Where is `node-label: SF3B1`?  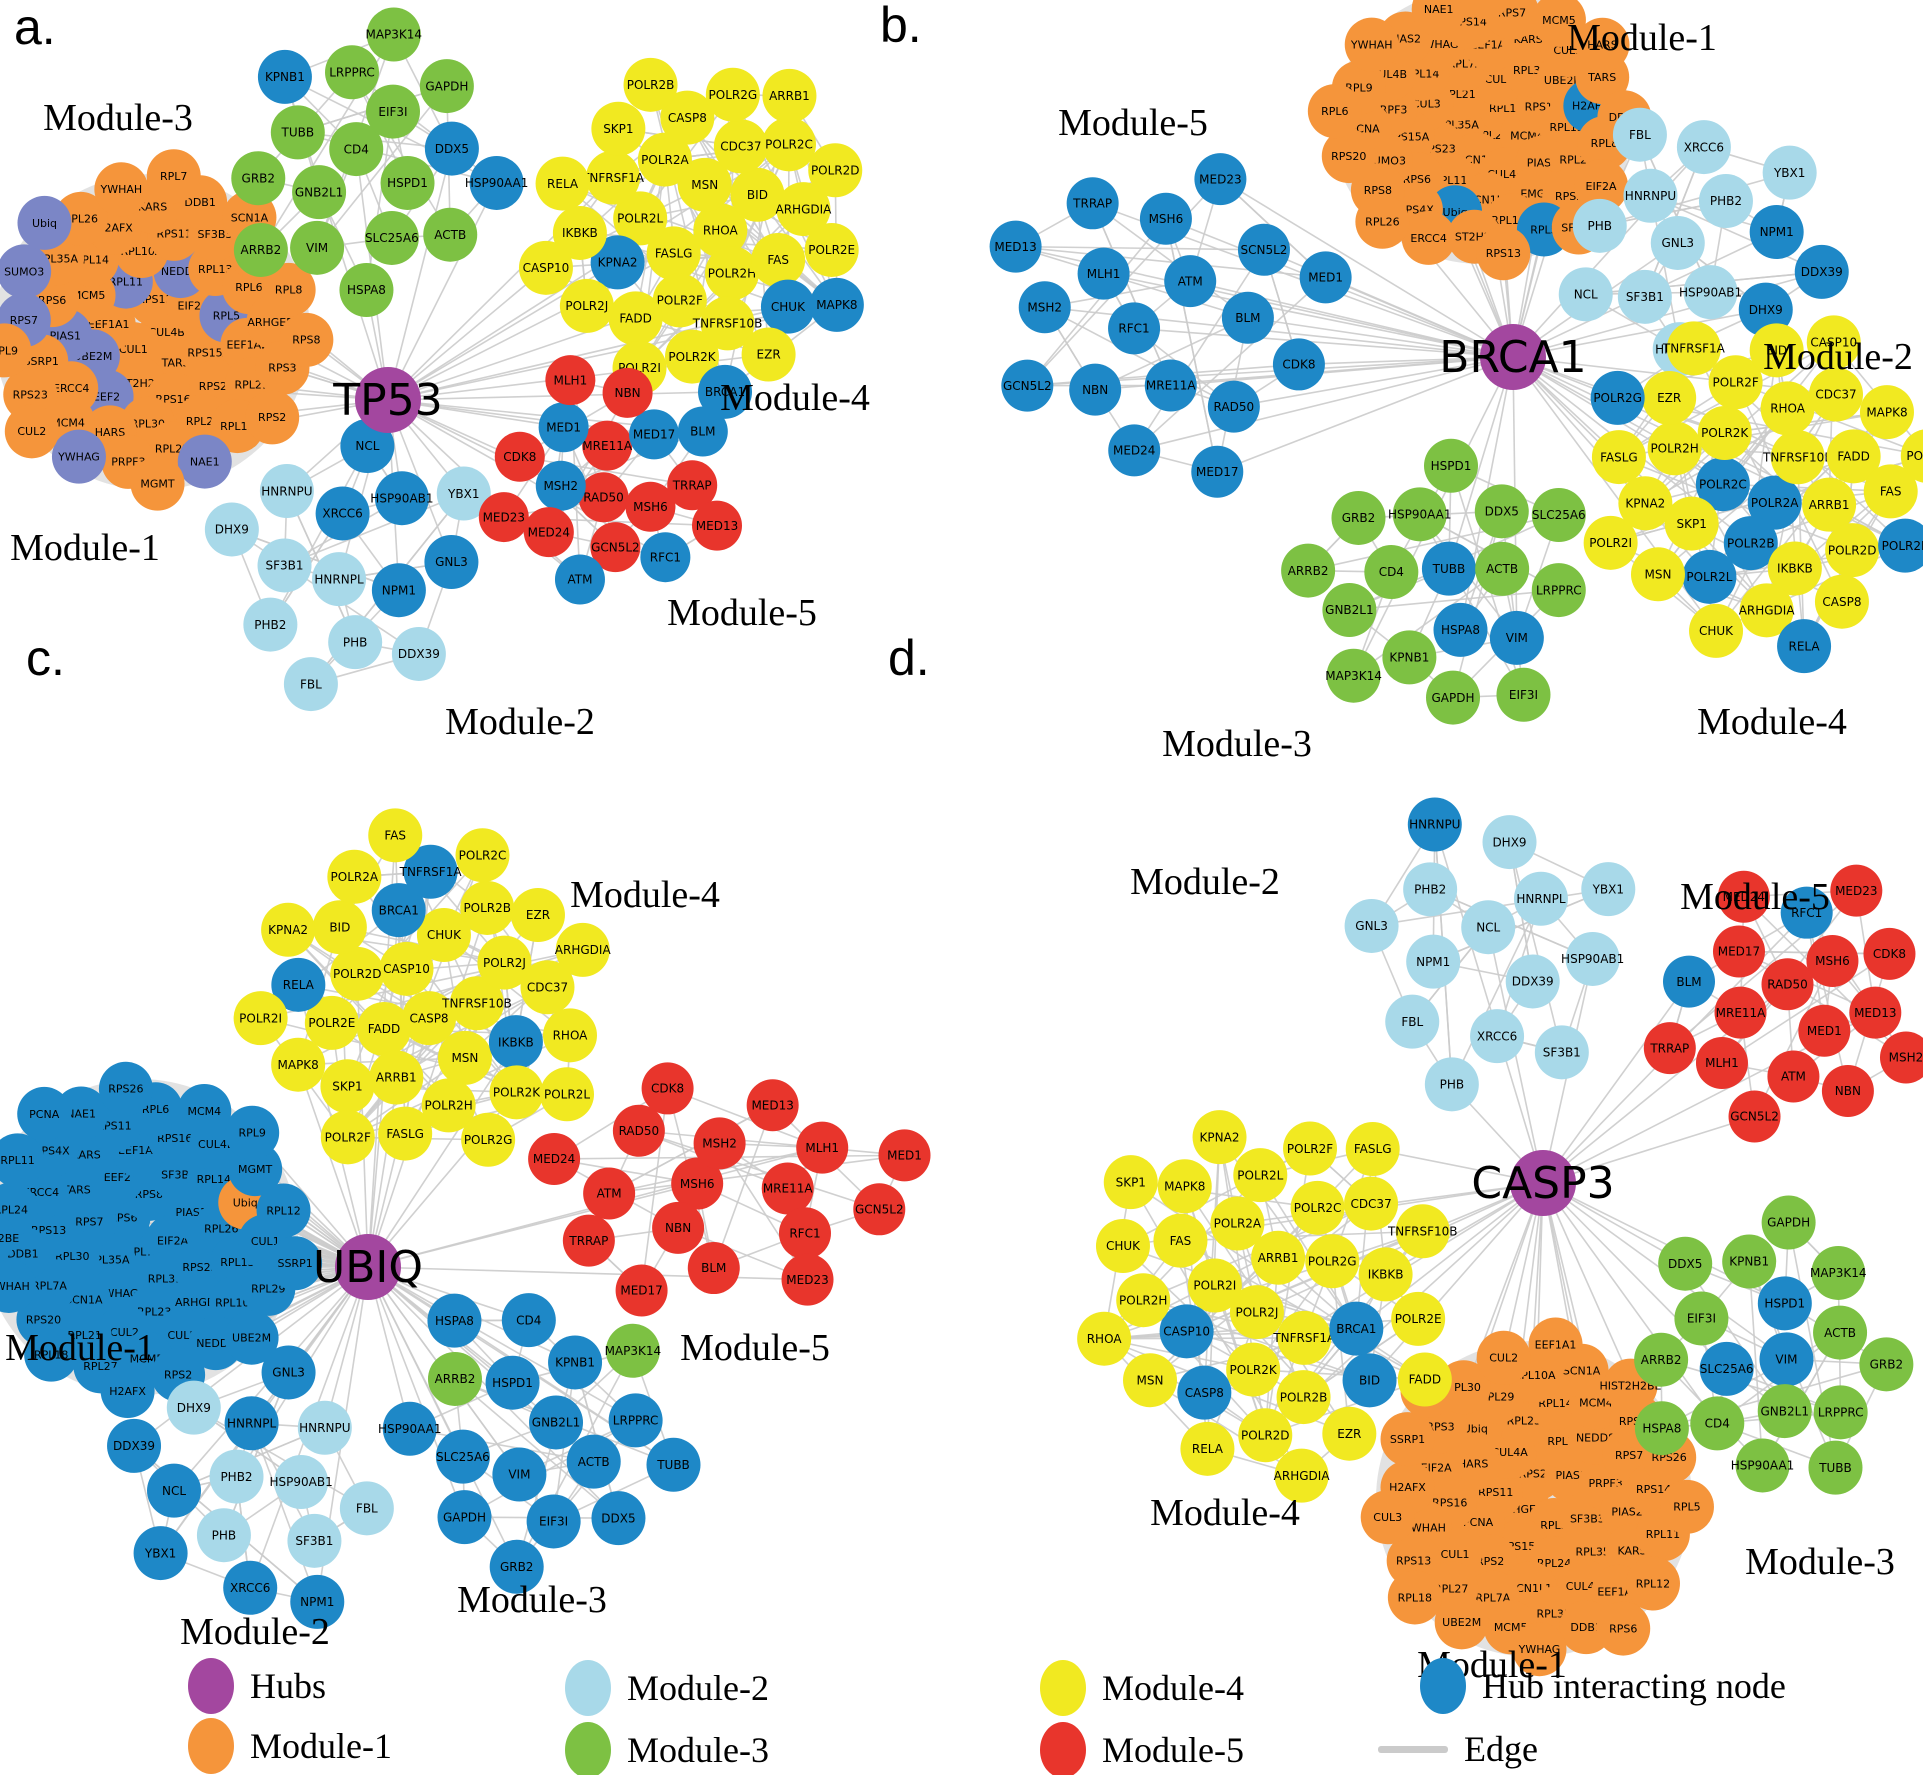
node-label: SF3B1 is located at coordinates (285, 566).